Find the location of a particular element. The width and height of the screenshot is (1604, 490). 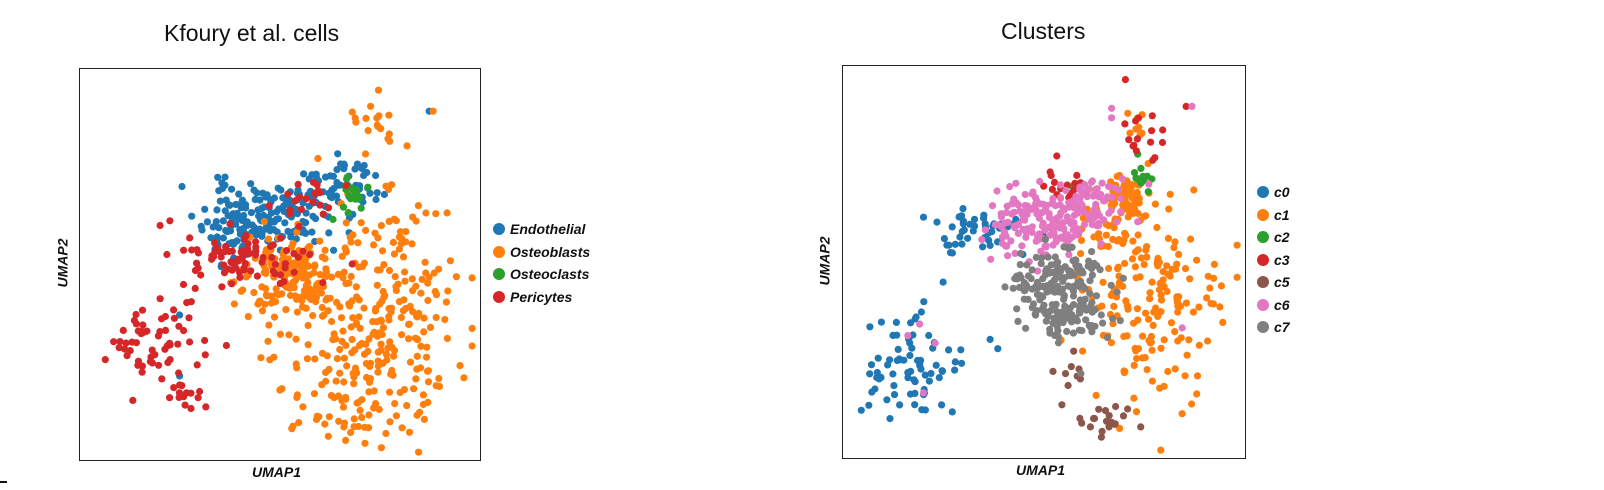

legend-label: Pericytes is located at coordinates (541, 296).